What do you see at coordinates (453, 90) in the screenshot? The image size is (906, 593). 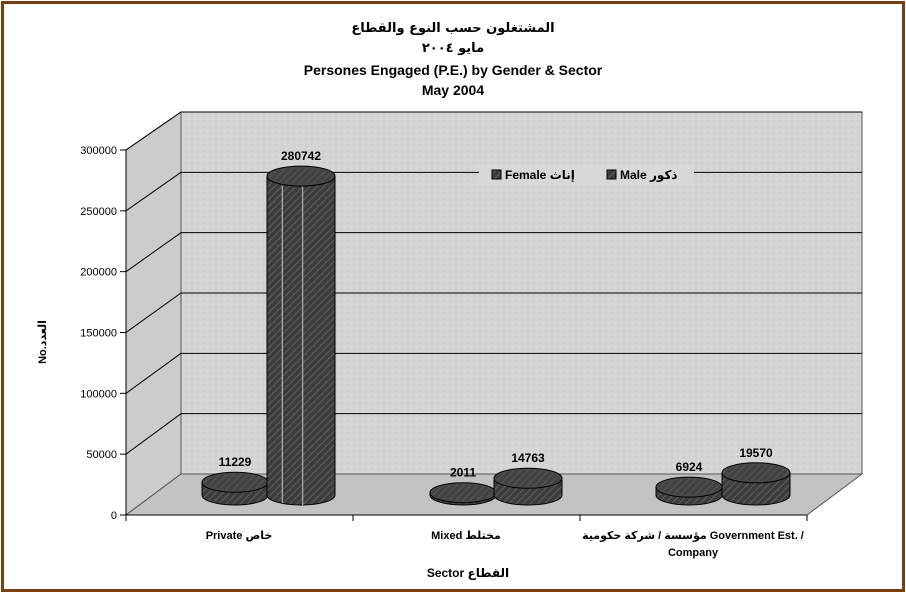 I see `chart-subtitle: May 2004` at bounding box center [453, 90].